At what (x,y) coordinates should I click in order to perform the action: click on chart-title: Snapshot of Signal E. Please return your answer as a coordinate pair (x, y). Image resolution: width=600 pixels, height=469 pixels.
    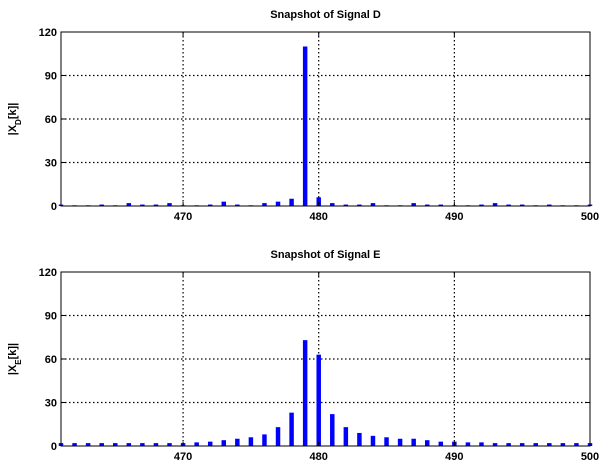
    Looking at the image, I should click on (325, 255).